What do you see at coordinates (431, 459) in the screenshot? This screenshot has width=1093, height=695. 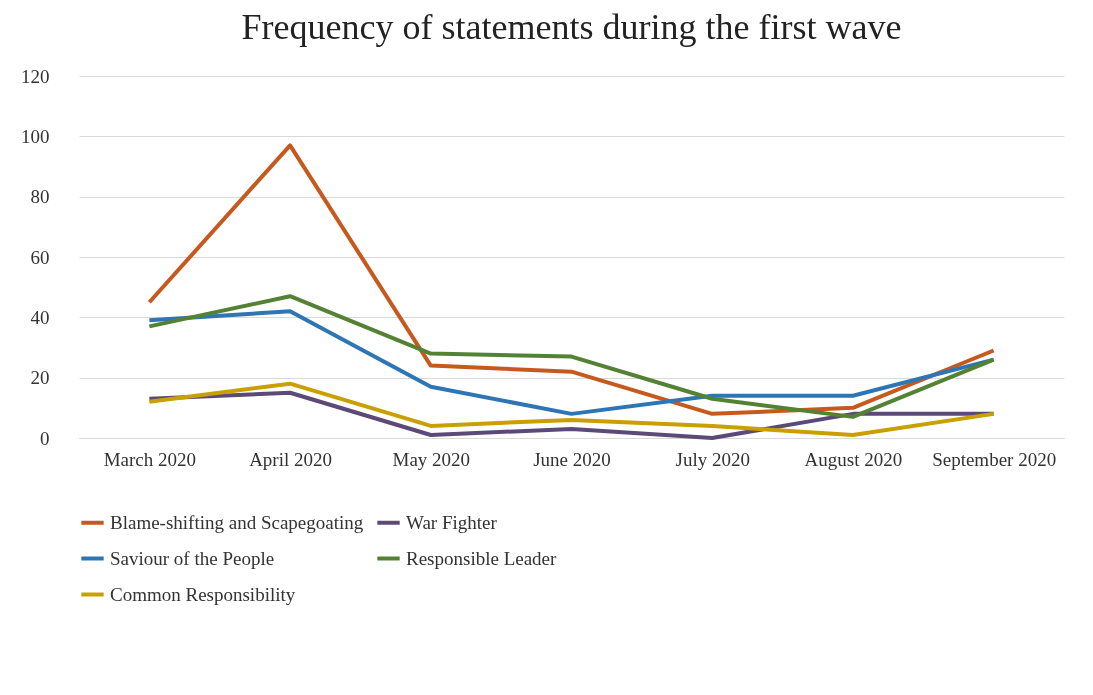 I see `x-tick-label: May 2020` at bounding box center [431, 459].